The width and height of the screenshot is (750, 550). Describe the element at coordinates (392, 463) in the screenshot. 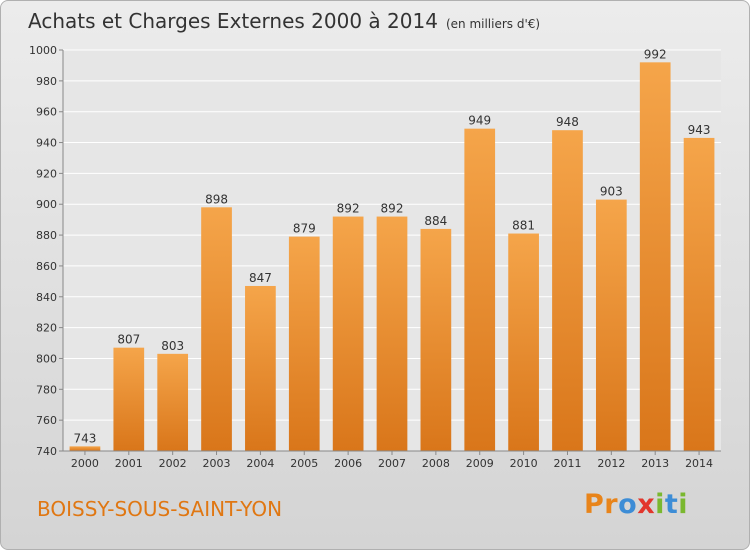

I see `x-tick-label: 2007` at that location.